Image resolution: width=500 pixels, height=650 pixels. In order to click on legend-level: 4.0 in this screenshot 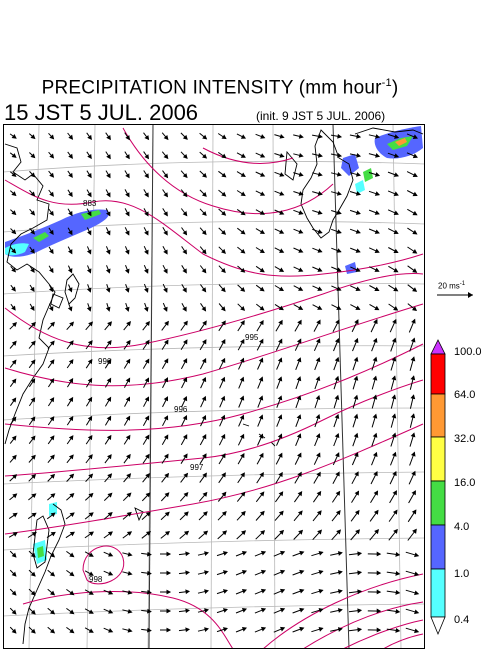, I will do `click(462, 527)`.